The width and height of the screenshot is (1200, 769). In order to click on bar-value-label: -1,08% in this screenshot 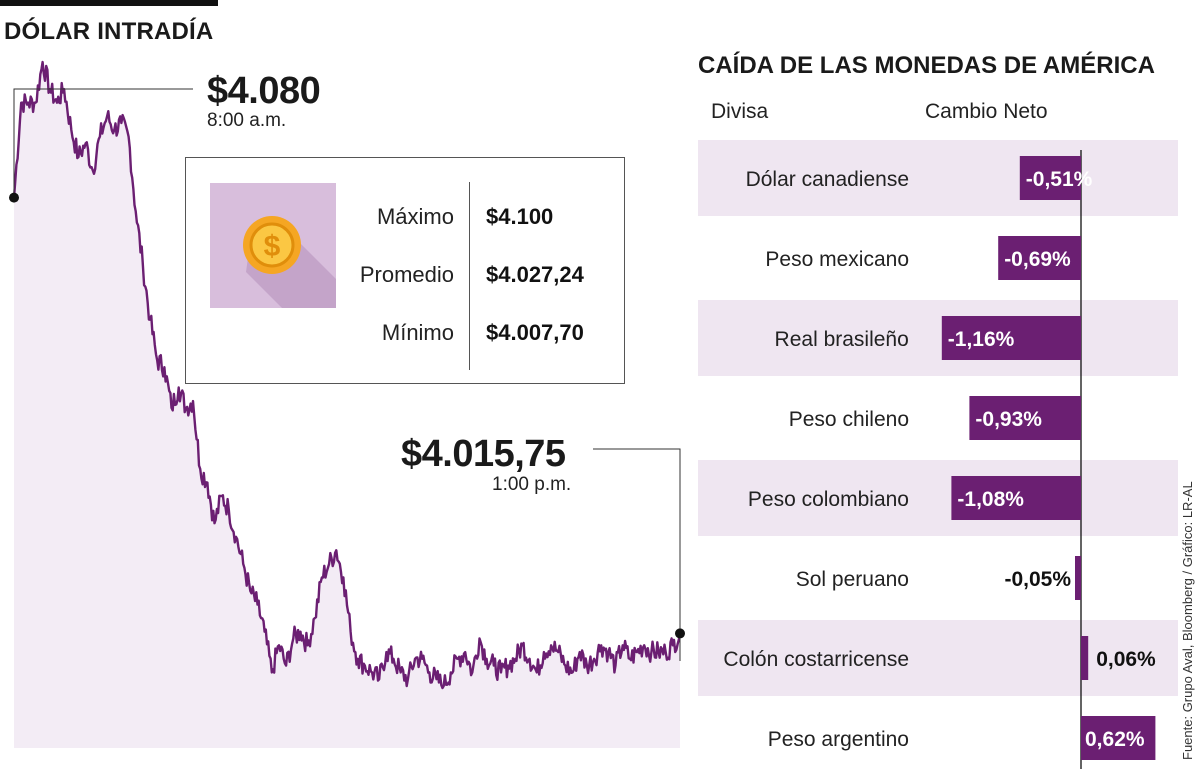, I will do `click(990, 499)`.